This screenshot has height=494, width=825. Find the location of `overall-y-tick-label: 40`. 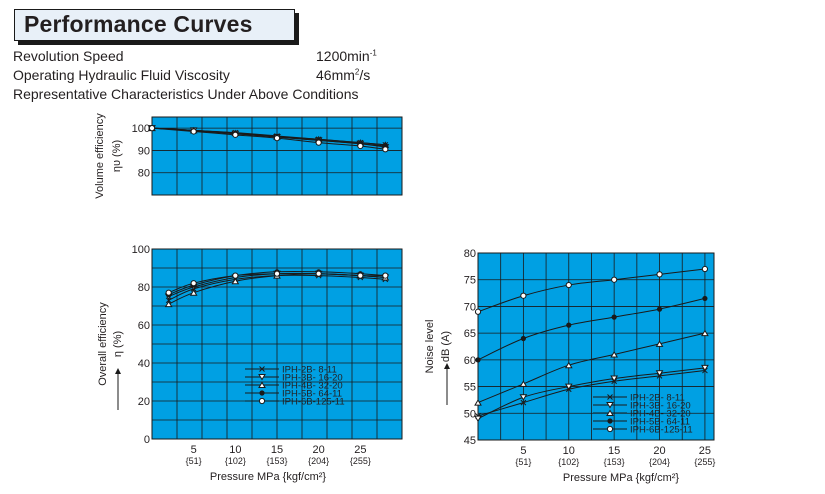

overall-y-tick-label: 40 is located at coordinates (144, 364).